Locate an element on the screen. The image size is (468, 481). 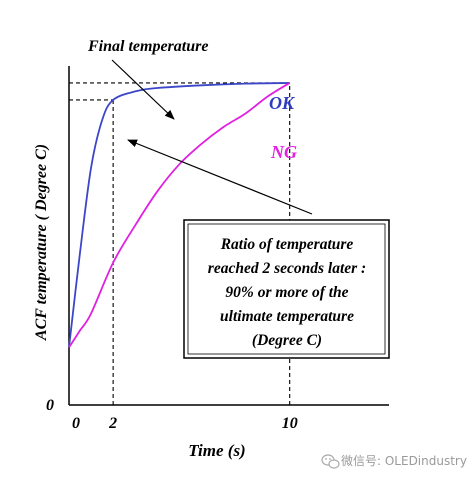
y-tick-label-0: 0 is located at coordinates (50, 405).